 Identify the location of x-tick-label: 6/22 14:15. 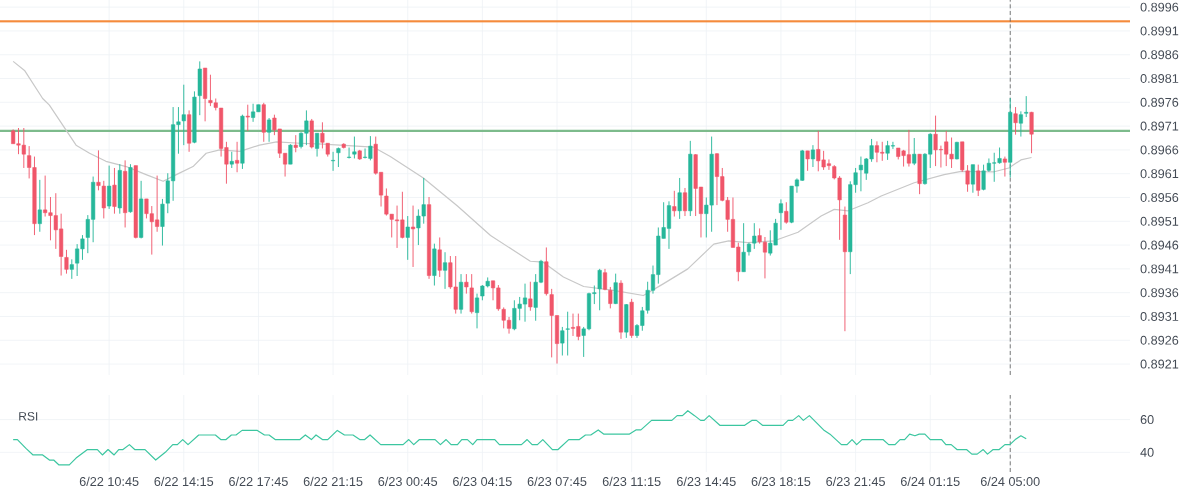
(184, 481).